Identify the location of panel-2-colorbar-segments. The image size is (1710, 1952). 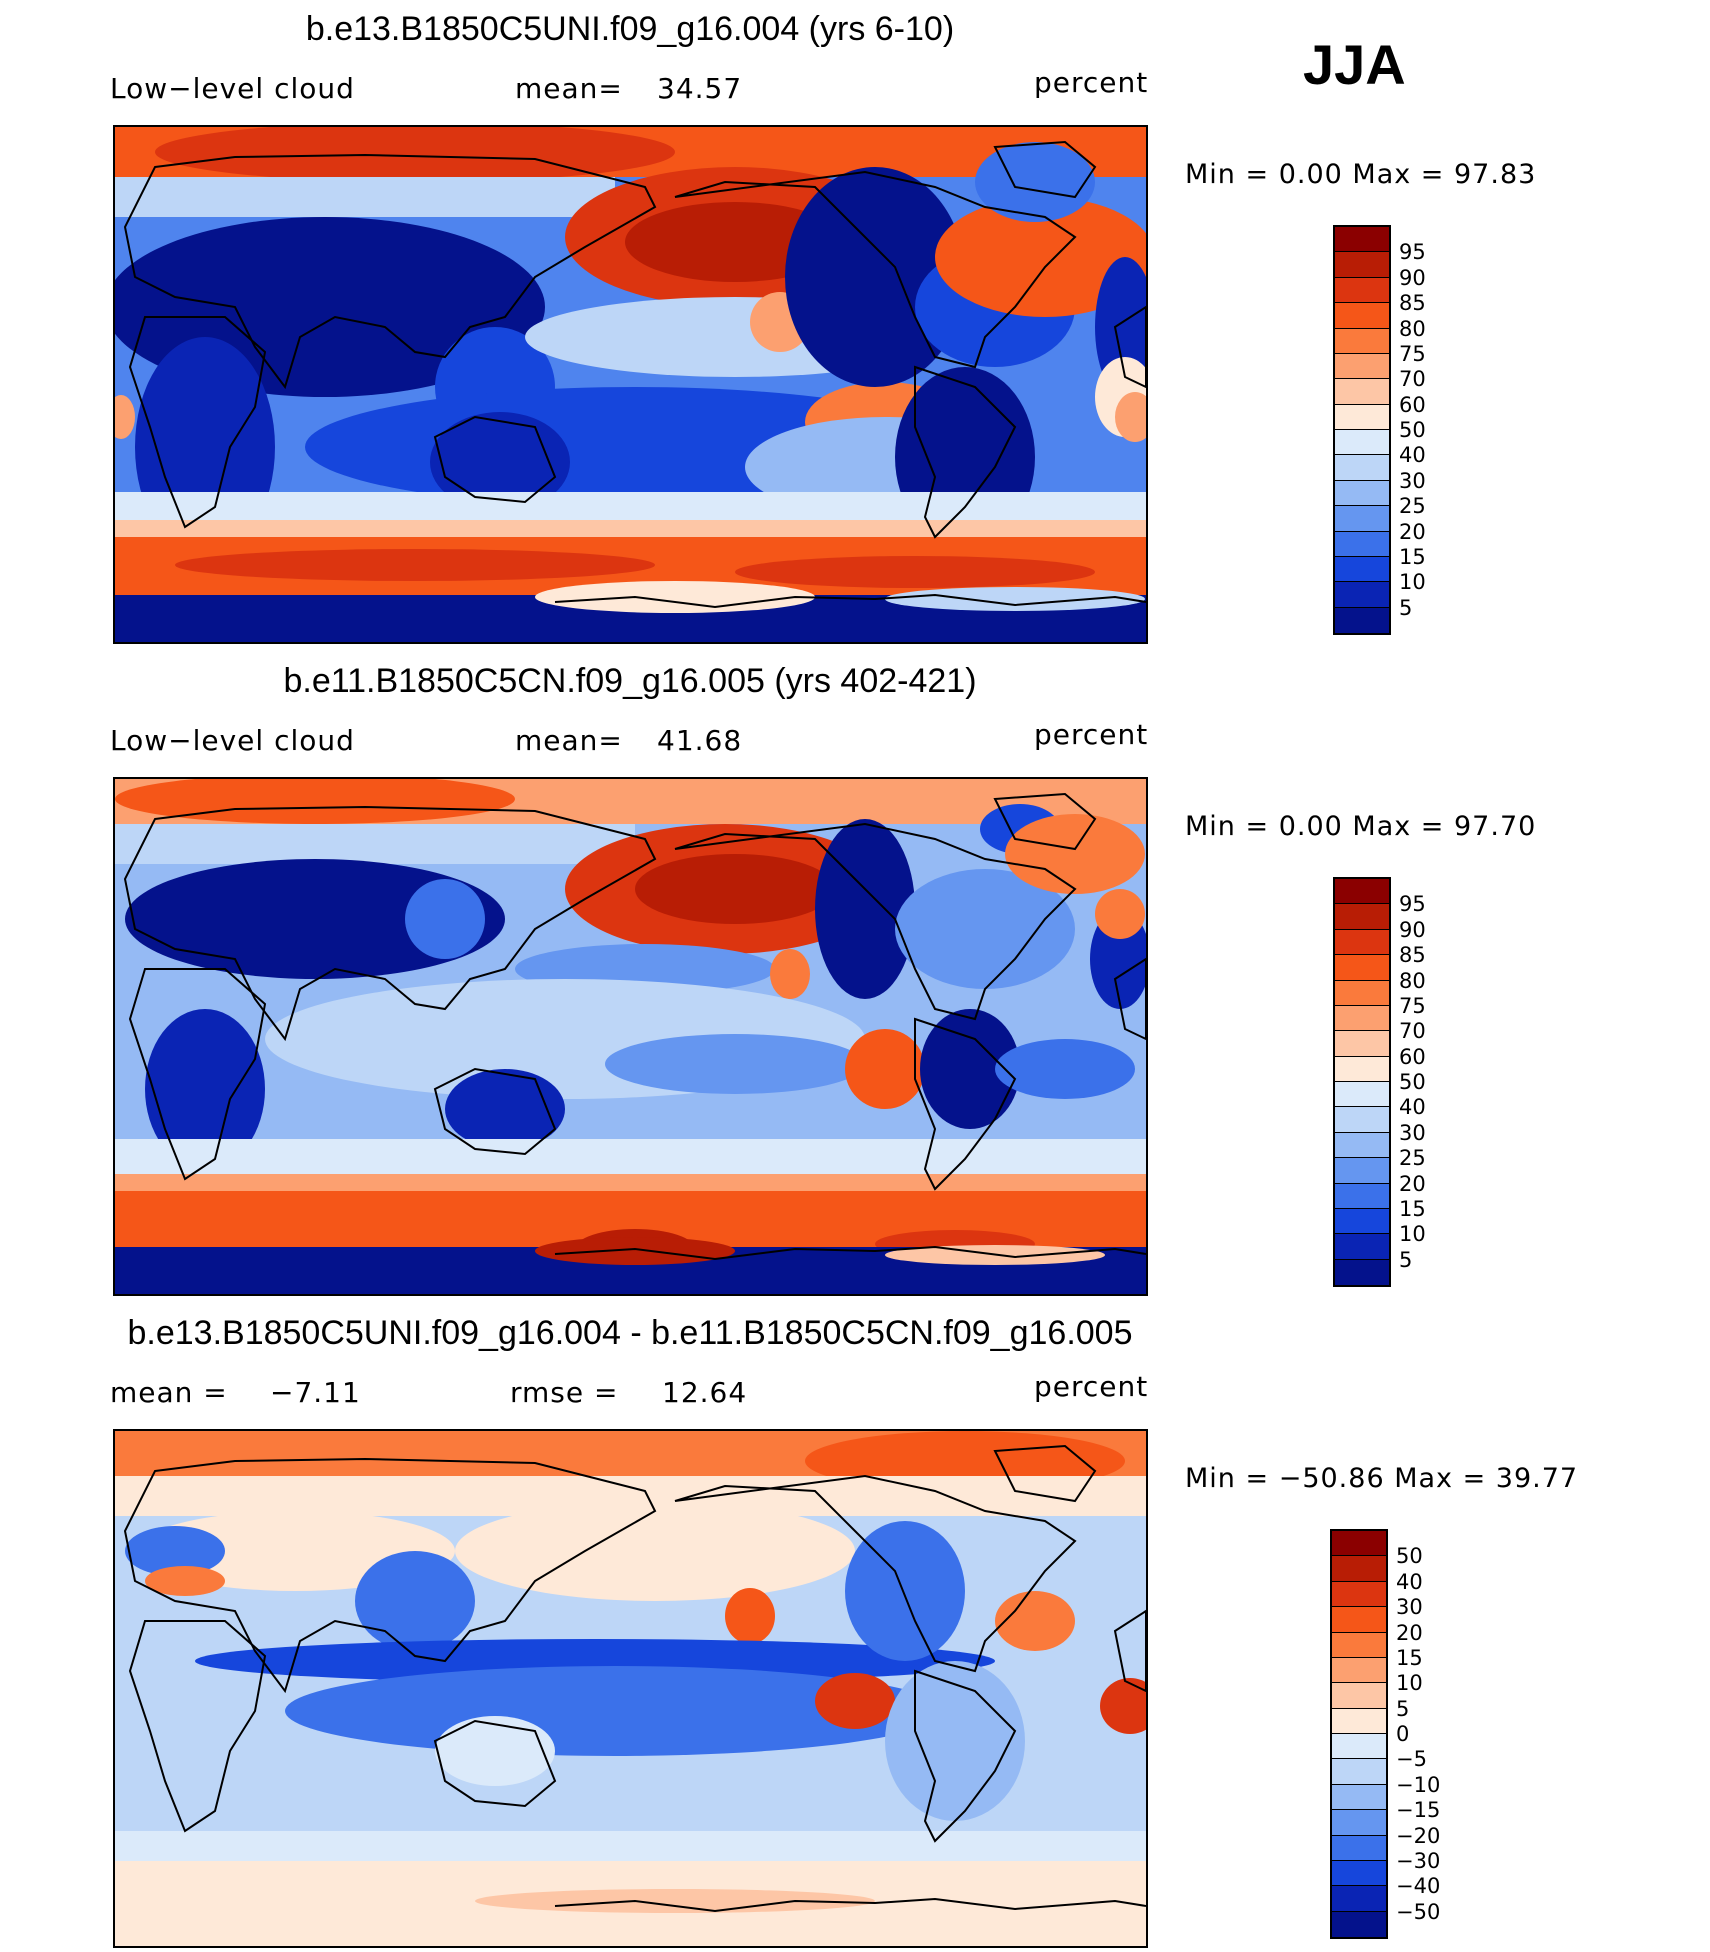
(1362, 1082).